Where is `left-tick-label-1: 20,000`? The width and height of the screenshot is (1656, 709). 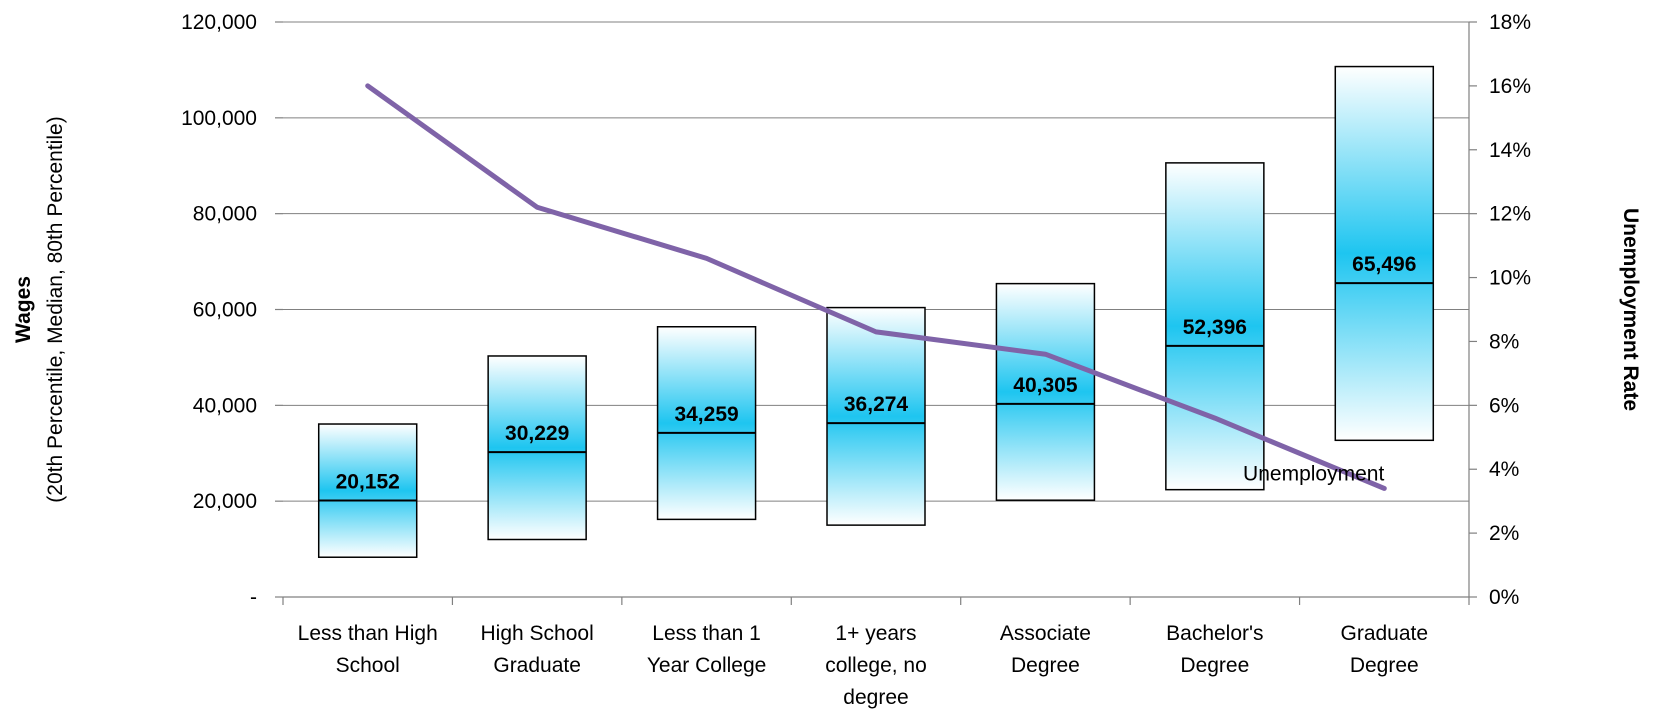 left-tick-label-1: 20,000 is located at coordinates (225, 501).